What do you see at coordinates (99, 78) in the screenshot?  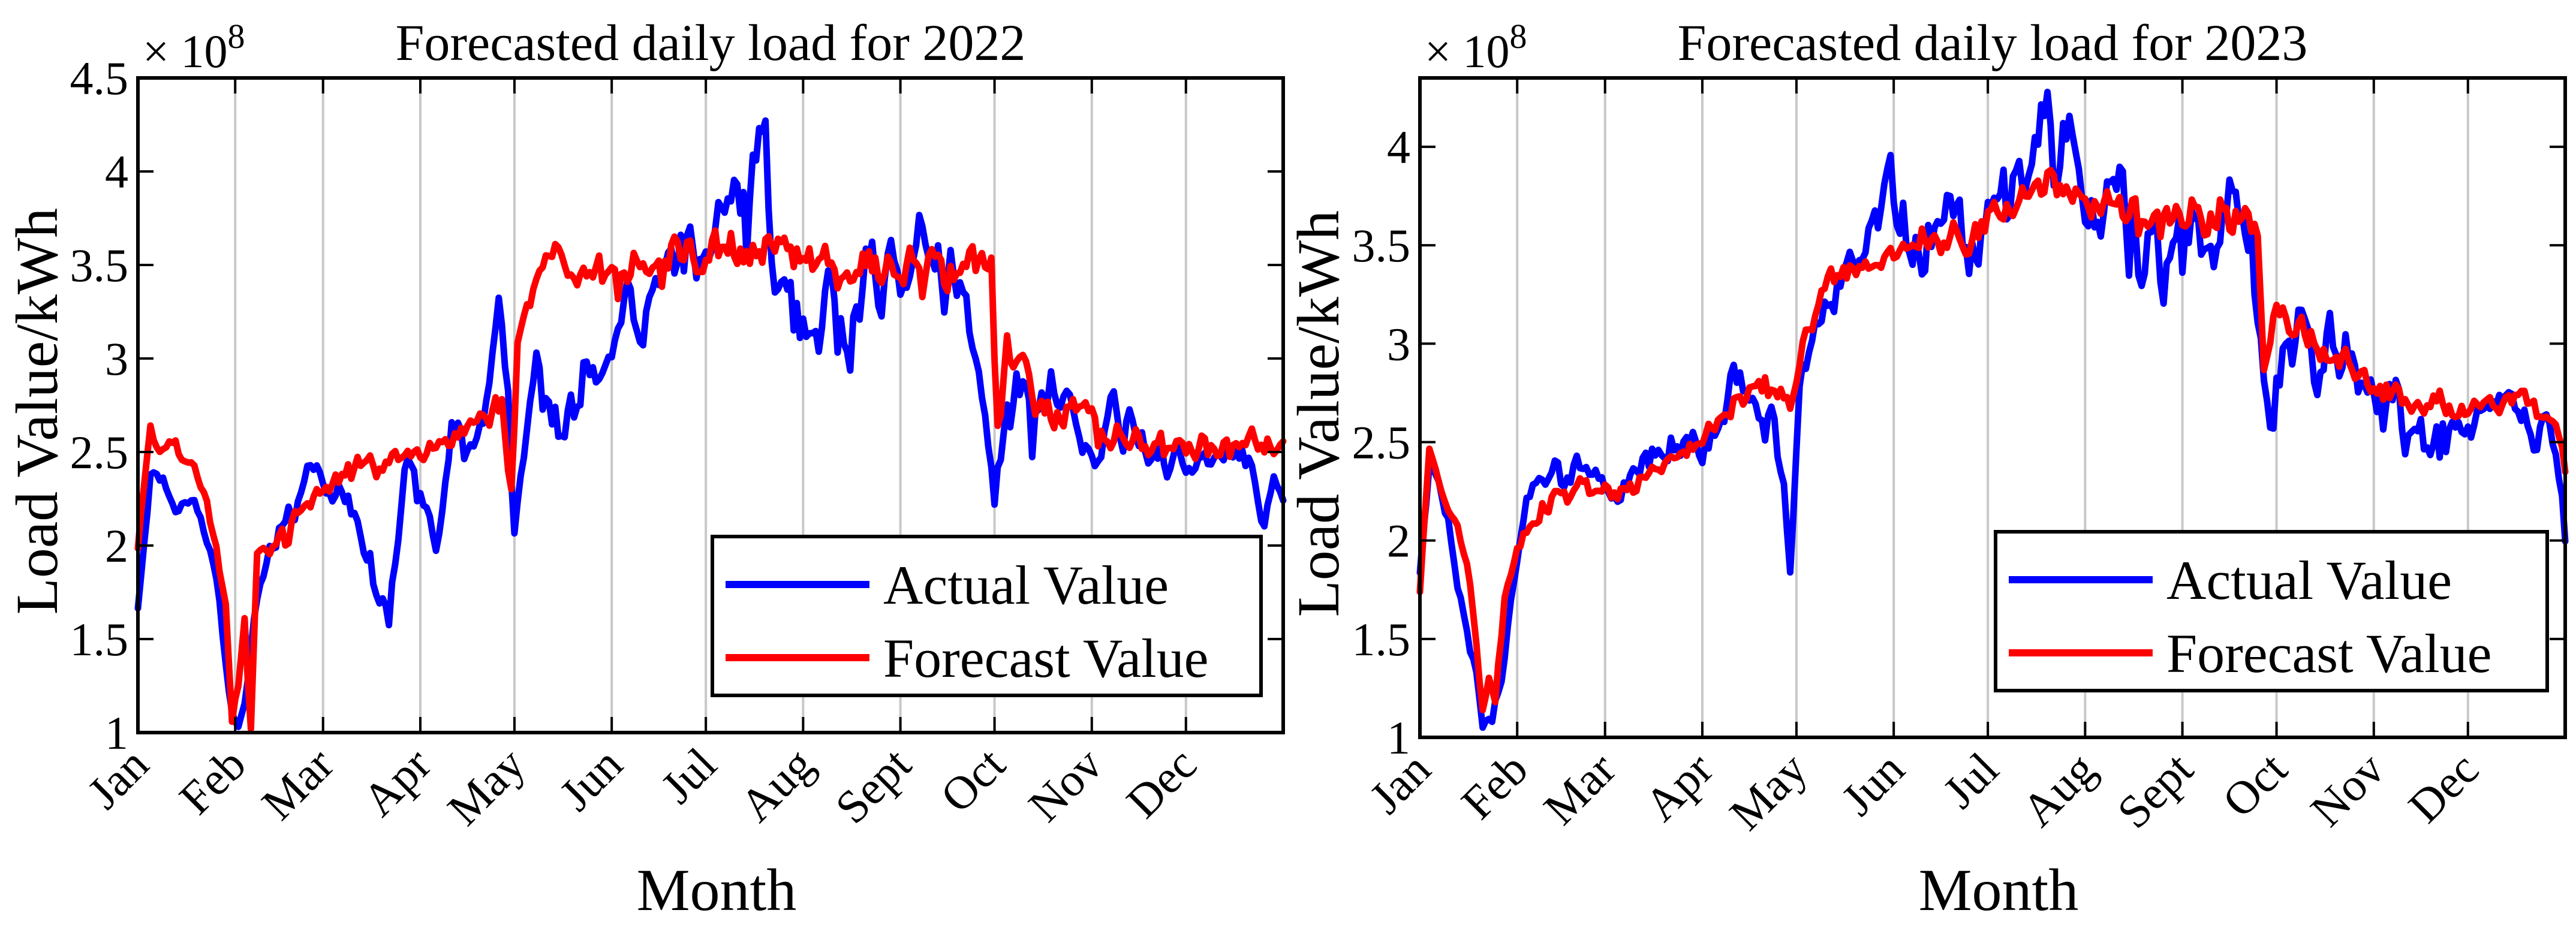 I see `y-tick-label: 4.5` at bounding box center [99, 78].